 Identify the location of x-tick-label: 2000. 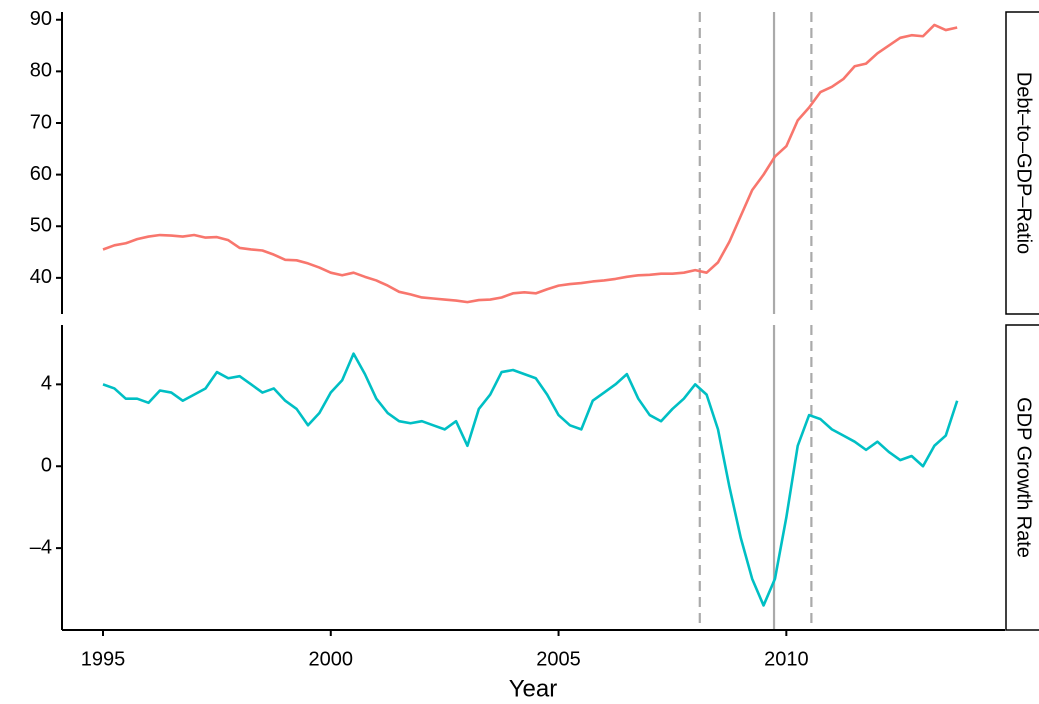
(331, 659).